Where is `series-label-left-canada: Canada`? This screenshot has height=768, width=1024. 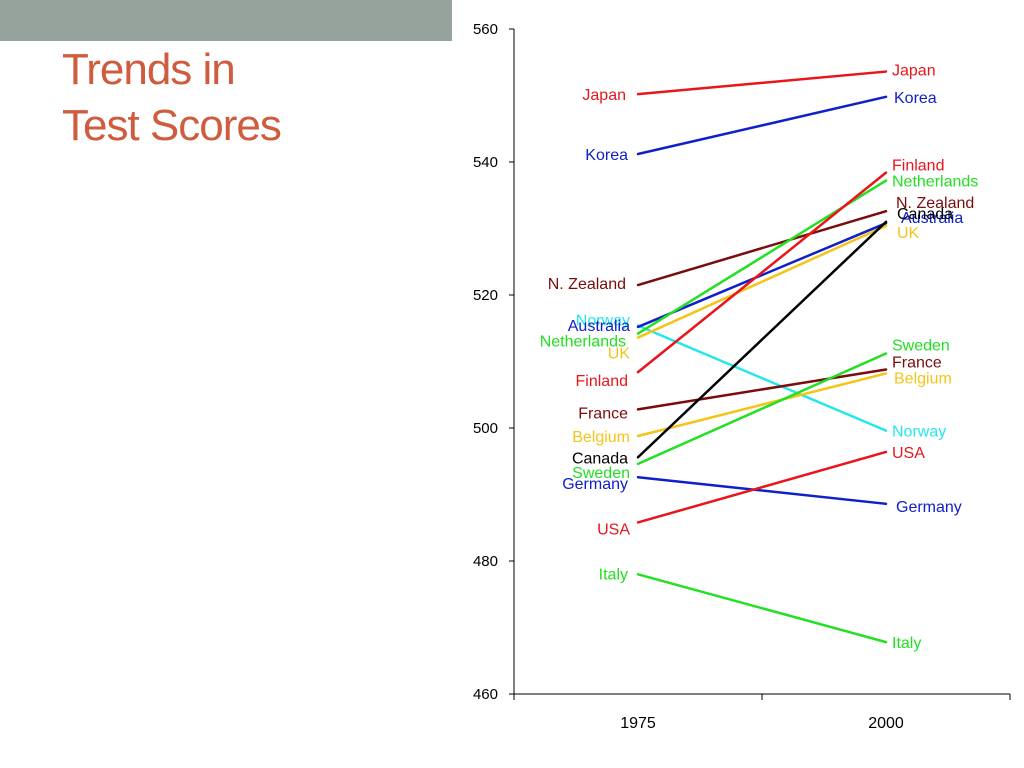 series-label-left-canada: Canada is located at coordinates (600, 458).